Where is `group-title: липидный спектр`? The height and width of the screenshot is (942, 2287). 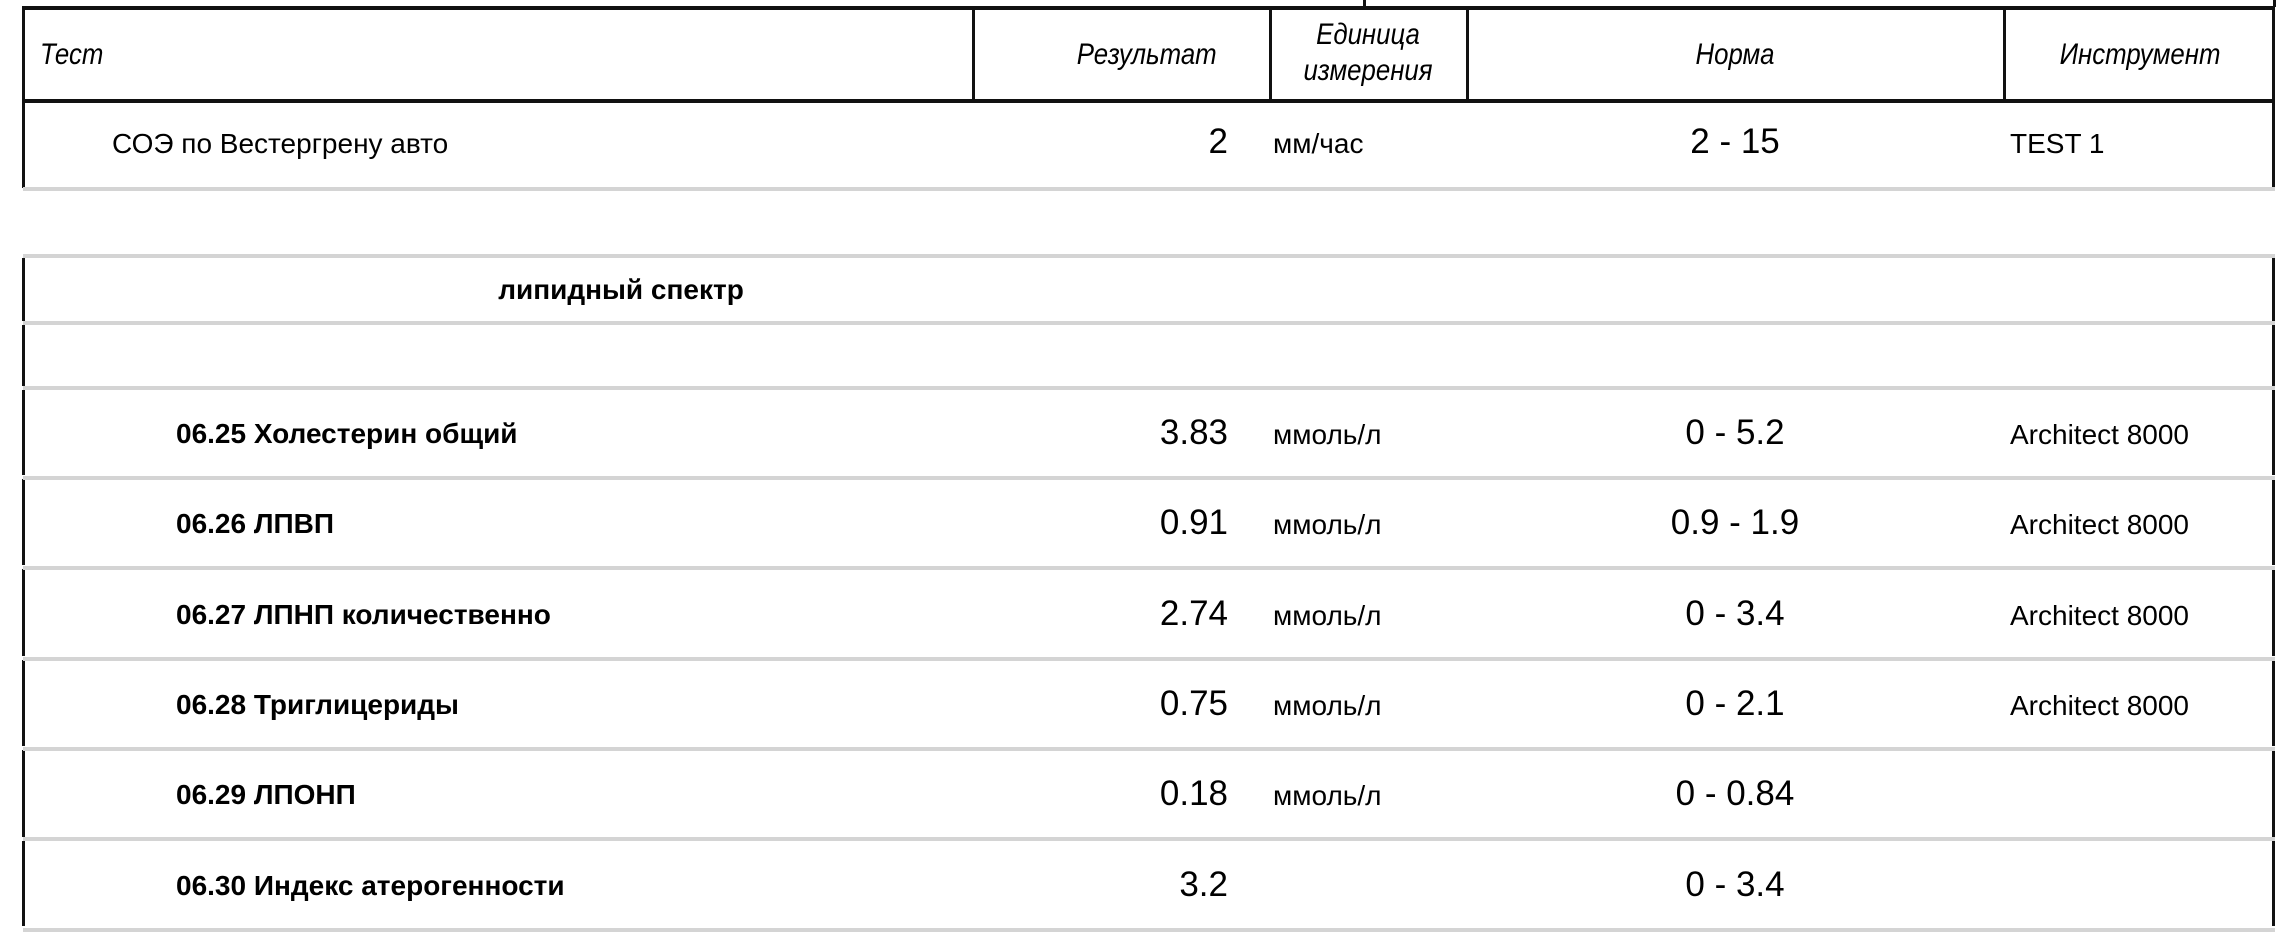 group-title: липидный спектр is located at coordinates (621, 289).